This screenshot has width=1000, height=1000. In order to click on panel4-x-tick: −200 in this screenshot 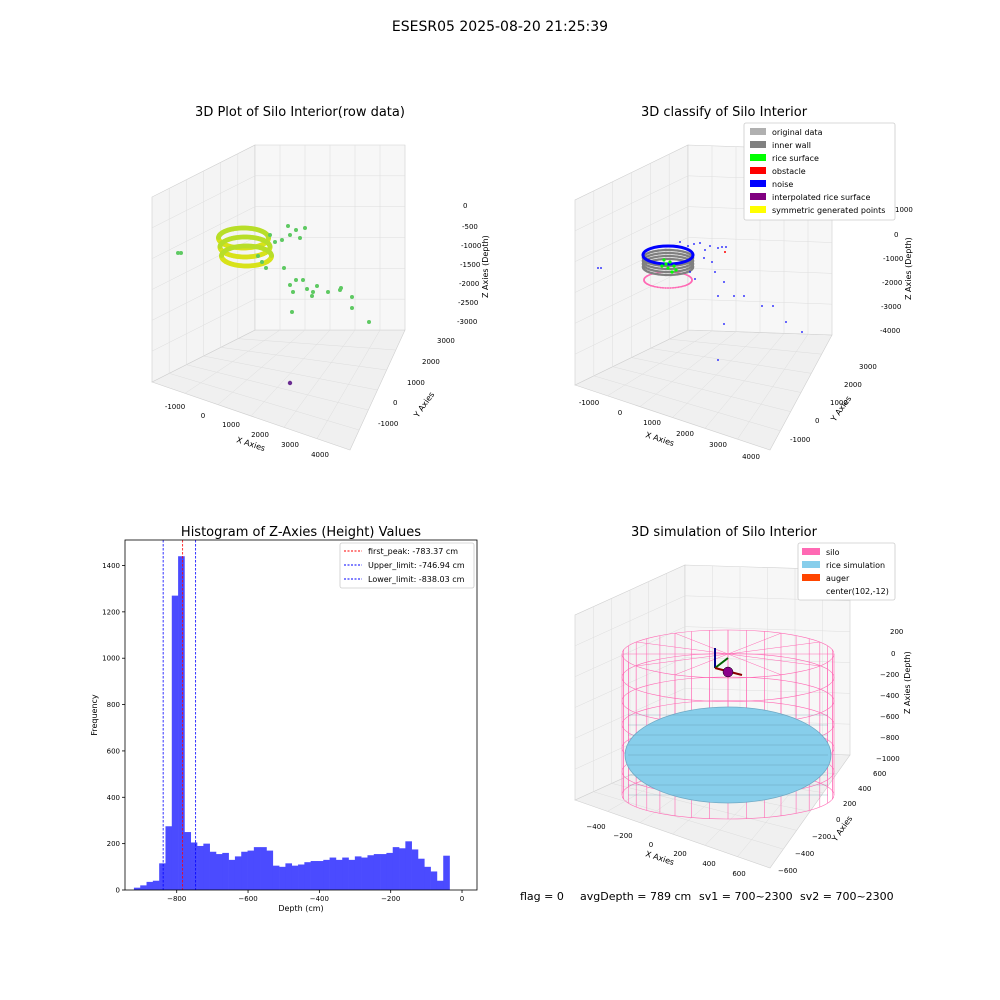, I will do `click(622, 836)`.